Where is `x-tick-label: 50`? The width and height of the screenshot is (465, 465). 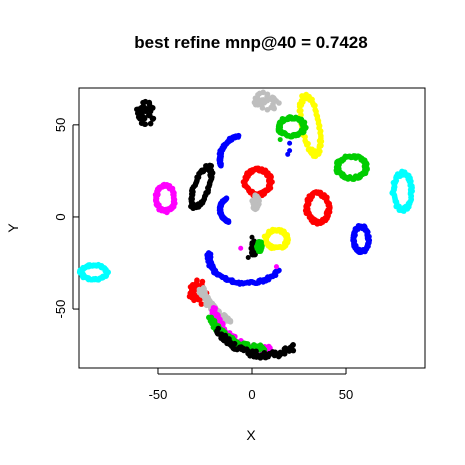
x-tick-label: 50 is located at coordinates (346, 394).